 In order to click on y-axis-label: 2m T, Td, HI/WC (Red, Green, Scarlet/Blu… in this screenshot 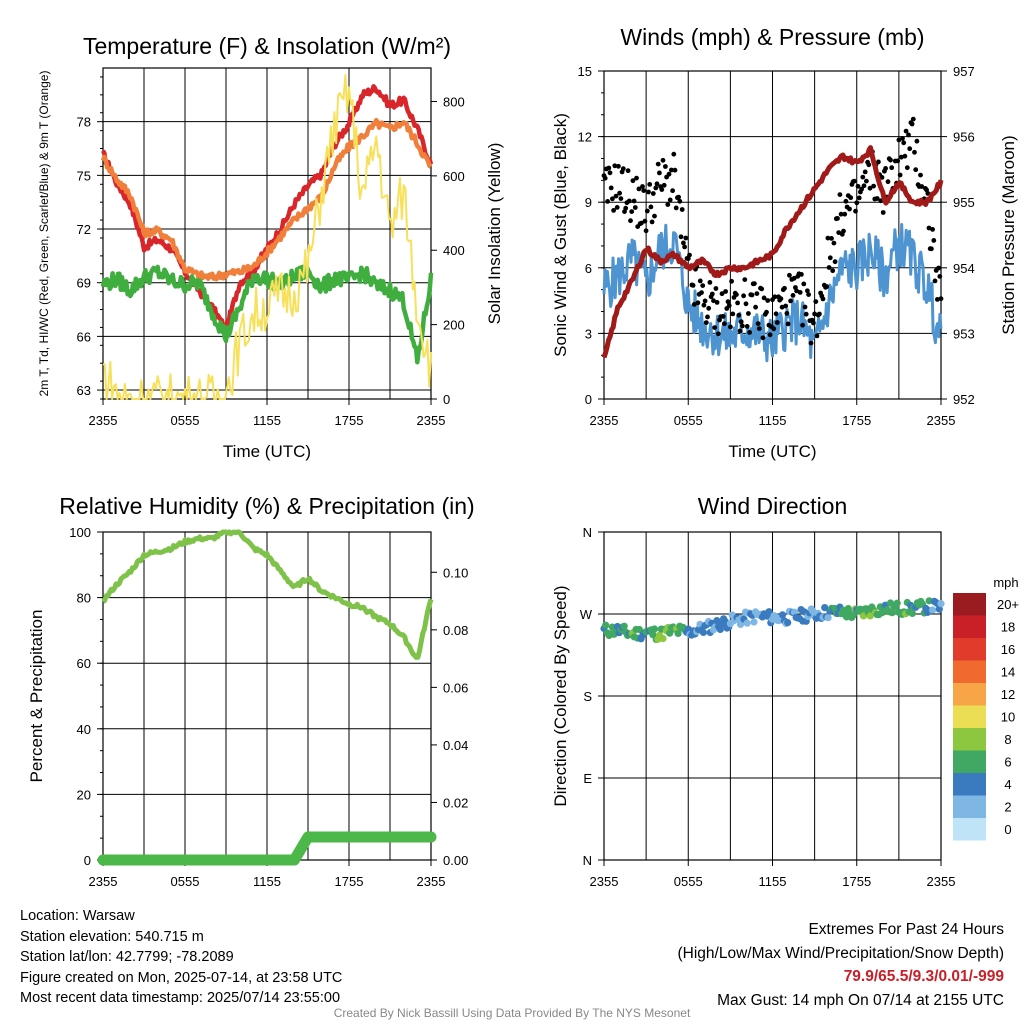, I will do `click(44, 234)`.